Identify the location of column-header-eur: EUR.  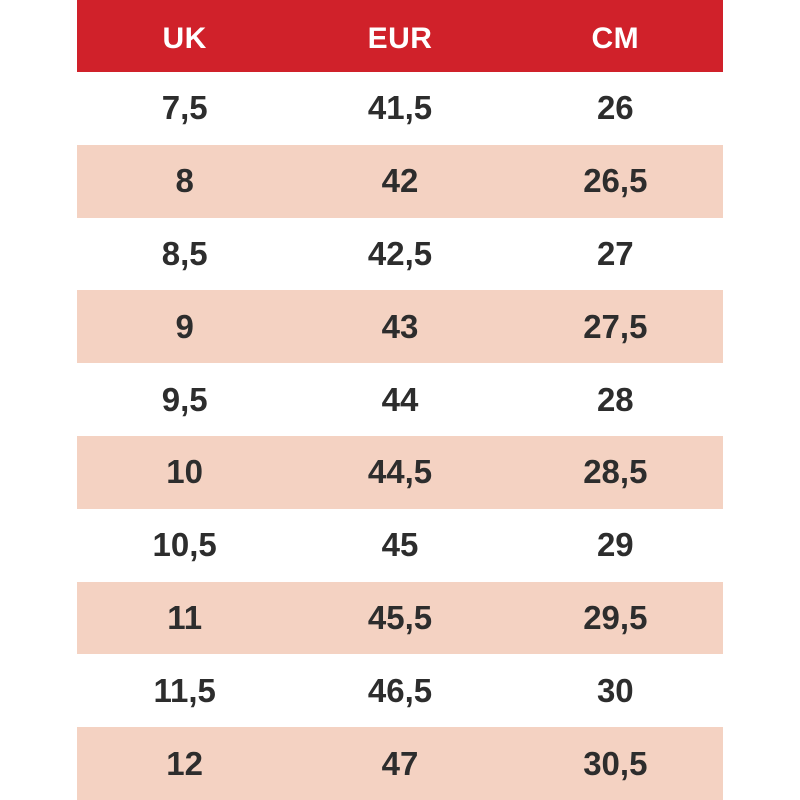
(400, 38).